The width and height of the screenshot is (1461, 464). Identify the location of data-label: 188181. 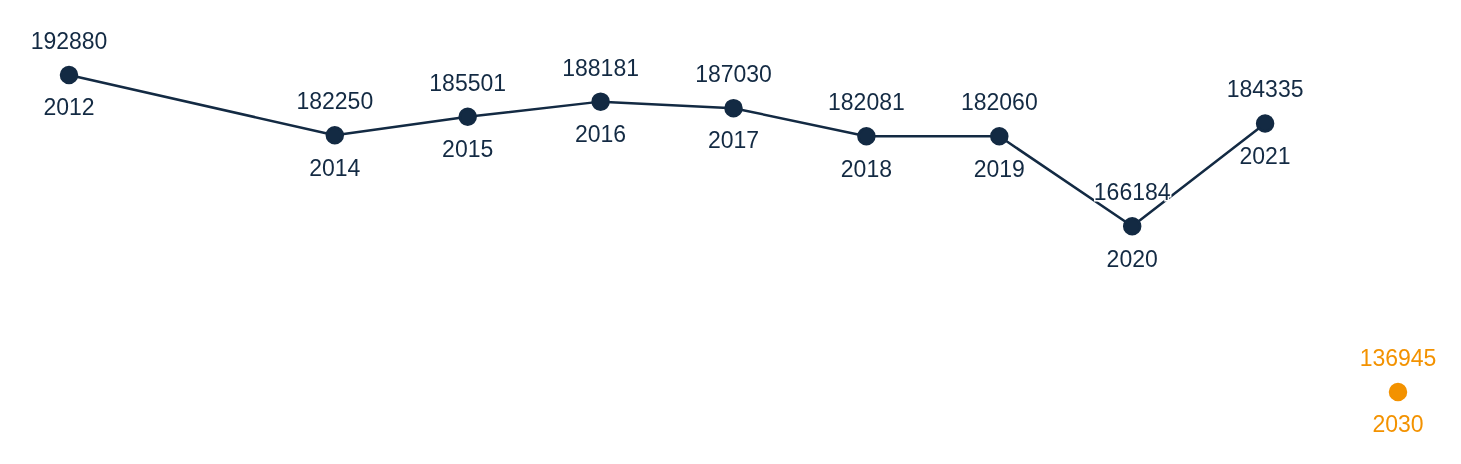
(600, 67).